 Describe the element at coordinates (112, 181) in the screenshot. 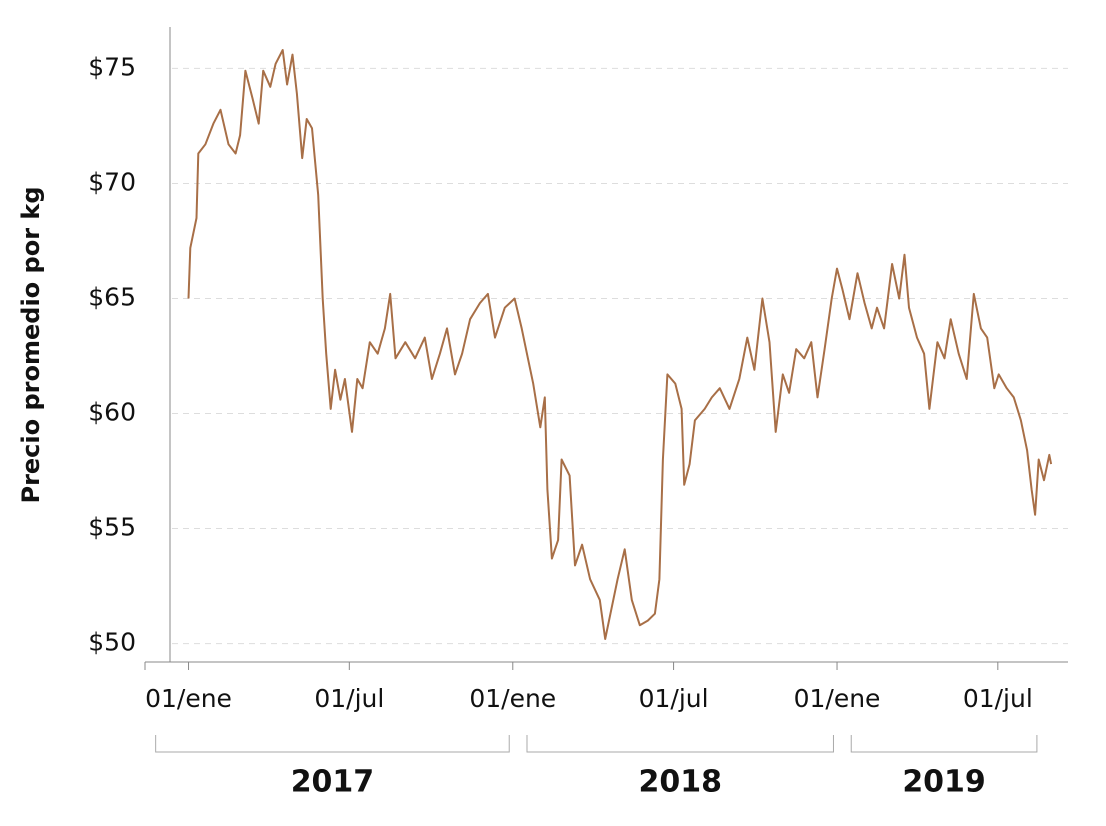

I see `y-tick-label: $70` at that location.